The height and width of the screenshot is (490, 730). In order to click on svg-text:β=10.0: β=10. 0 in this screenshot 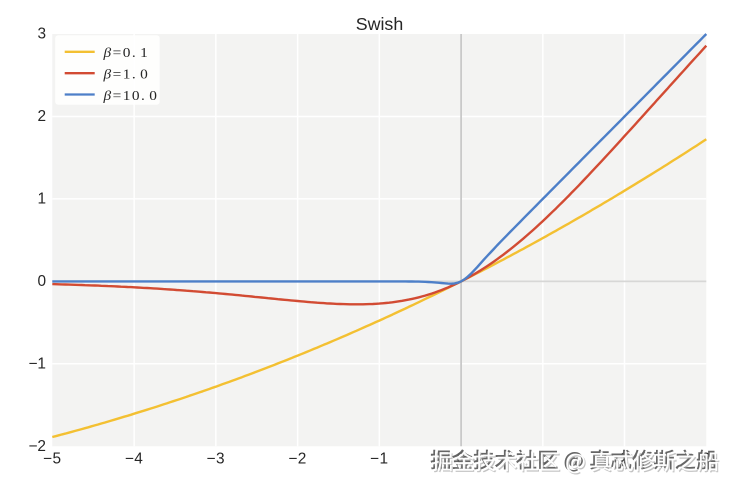, I will do `click(130, 96)`.